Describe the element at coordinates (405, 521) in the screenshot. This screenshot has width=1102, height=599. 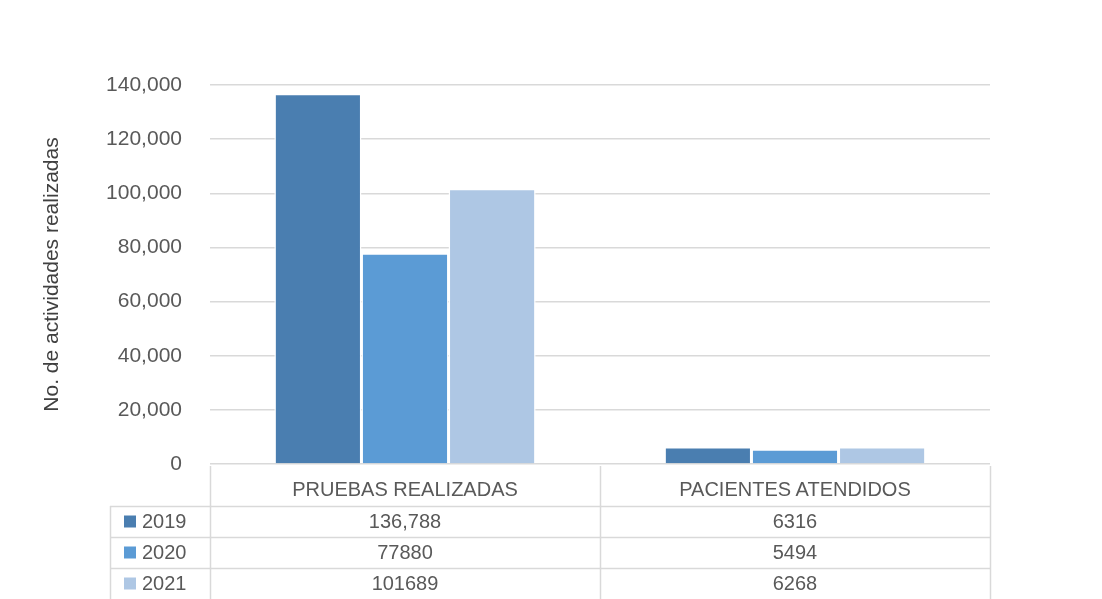
I see `data-label: 136,788` at that location.